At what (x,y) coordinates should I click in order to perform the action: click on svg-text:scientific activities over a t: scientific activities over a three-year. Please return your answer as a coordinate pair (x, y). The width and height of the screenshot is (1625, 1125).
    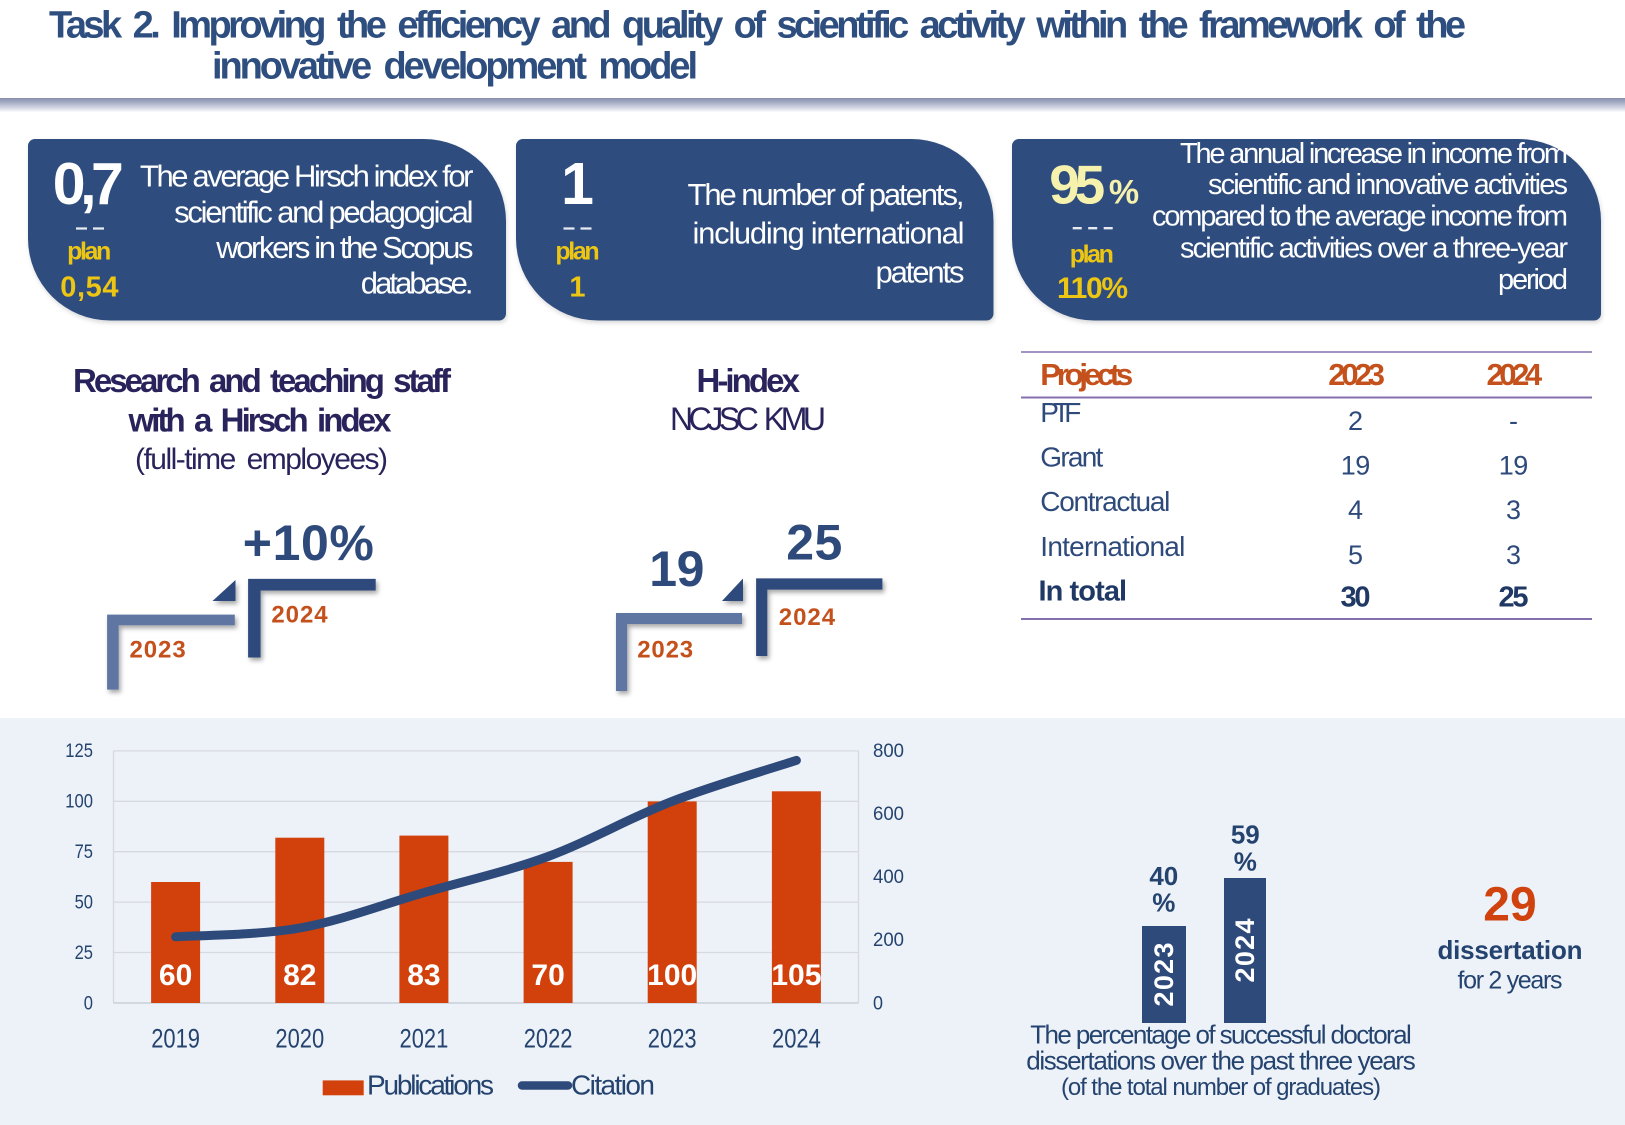
    Looking at the image, I should click on (1374, 248).